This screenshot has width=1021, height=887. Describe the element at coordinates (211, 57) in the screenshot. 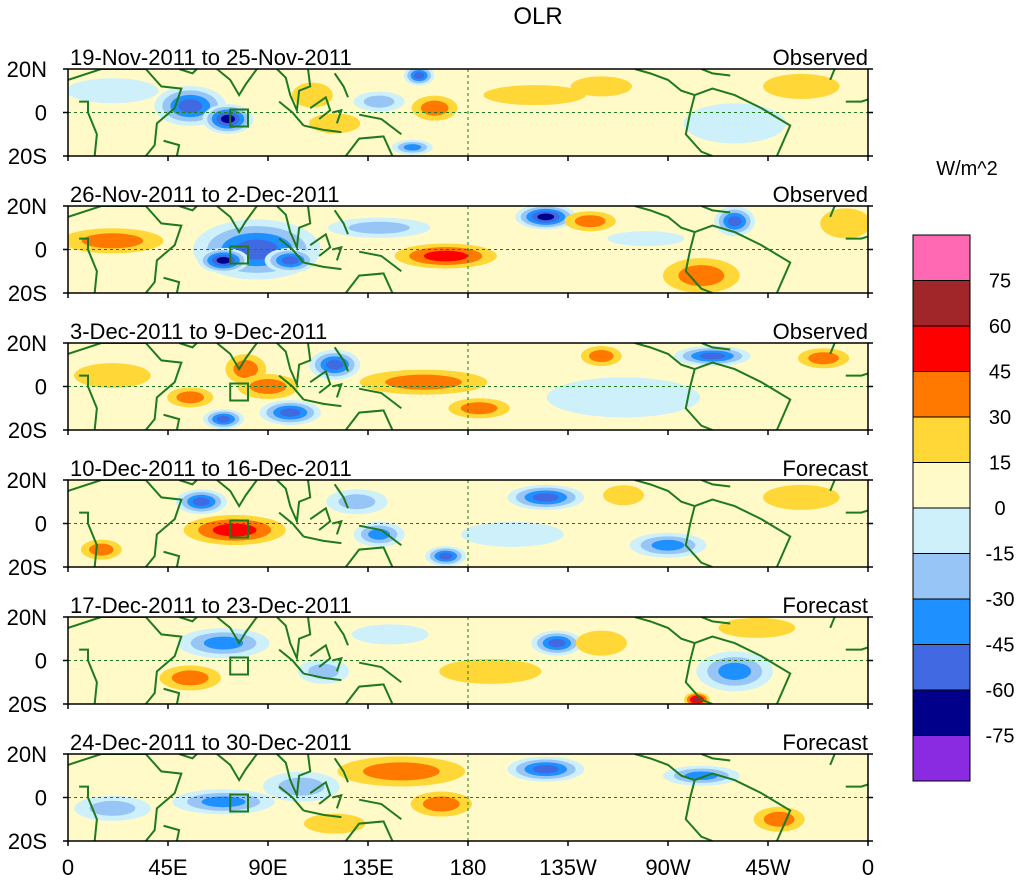

I see `panel-date-label: 19-Nov-2011 to 25-Nov-2011` at that location.